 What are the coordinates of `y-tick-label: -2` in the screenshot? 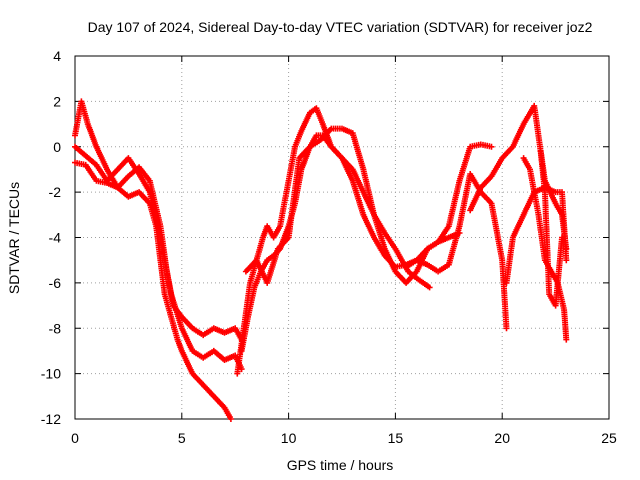 It's located at (55, 192).